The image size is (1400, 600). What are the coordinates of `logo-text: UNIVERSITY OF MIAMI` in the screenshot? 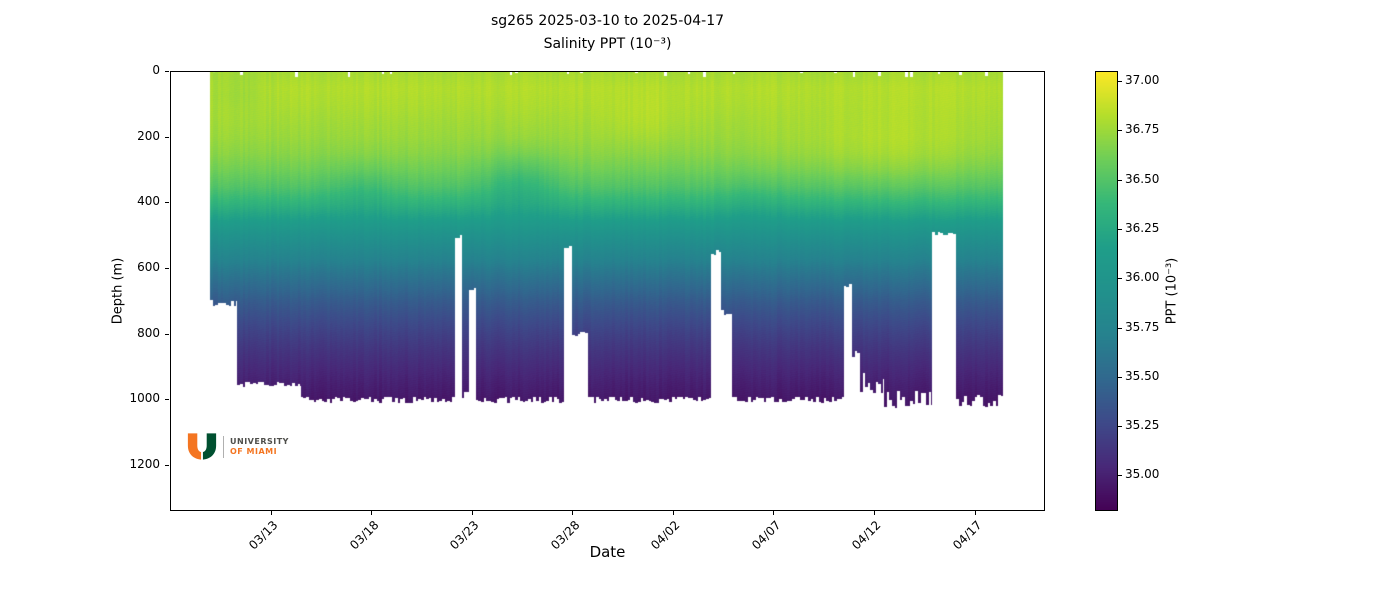 It's located at (259, 447).